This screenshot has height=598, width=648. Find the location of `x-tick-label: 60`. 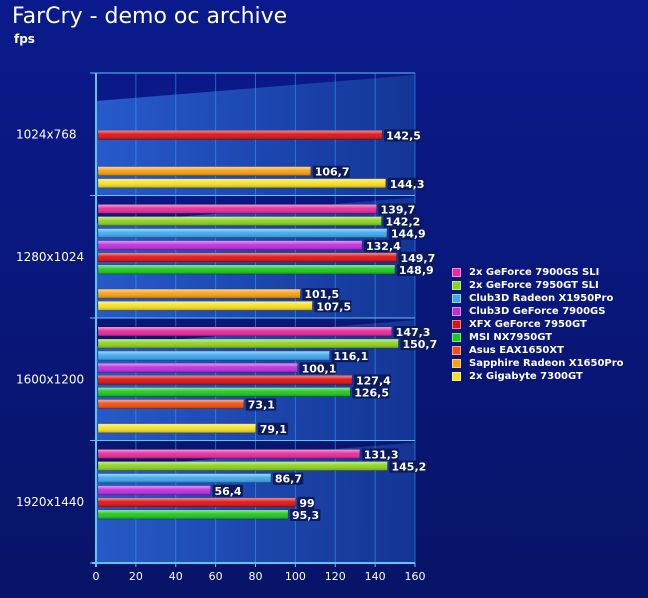

x-tick-label: 60 is located at coordinates (216, 576).